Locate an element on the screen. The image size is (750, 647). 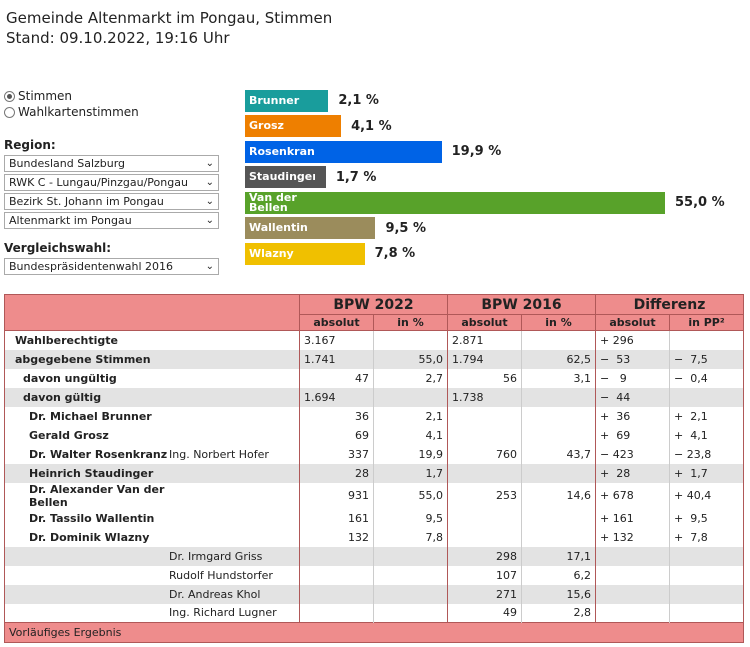
radio-unchecked-icon is located at coordinates (9, 112).